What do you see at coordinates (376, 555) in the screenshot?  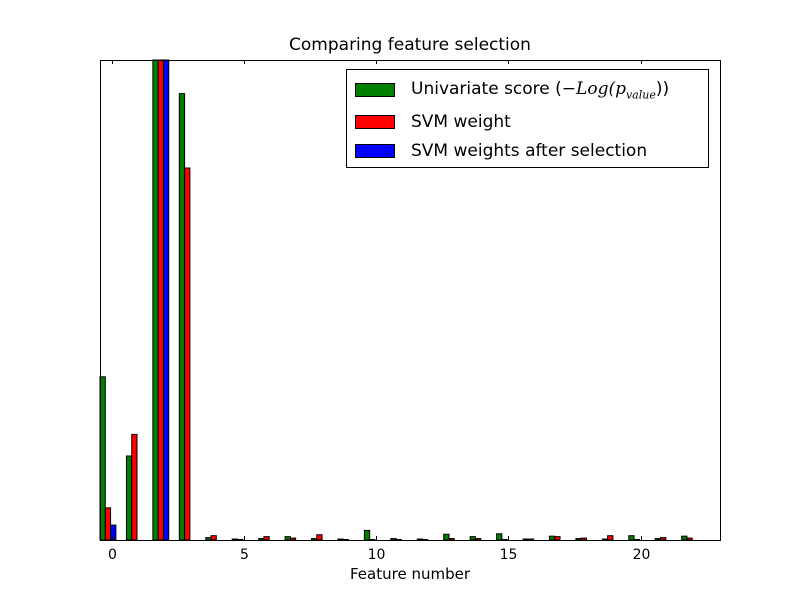 I see `x-tick-label: 10` at bounding box center [376, 555].